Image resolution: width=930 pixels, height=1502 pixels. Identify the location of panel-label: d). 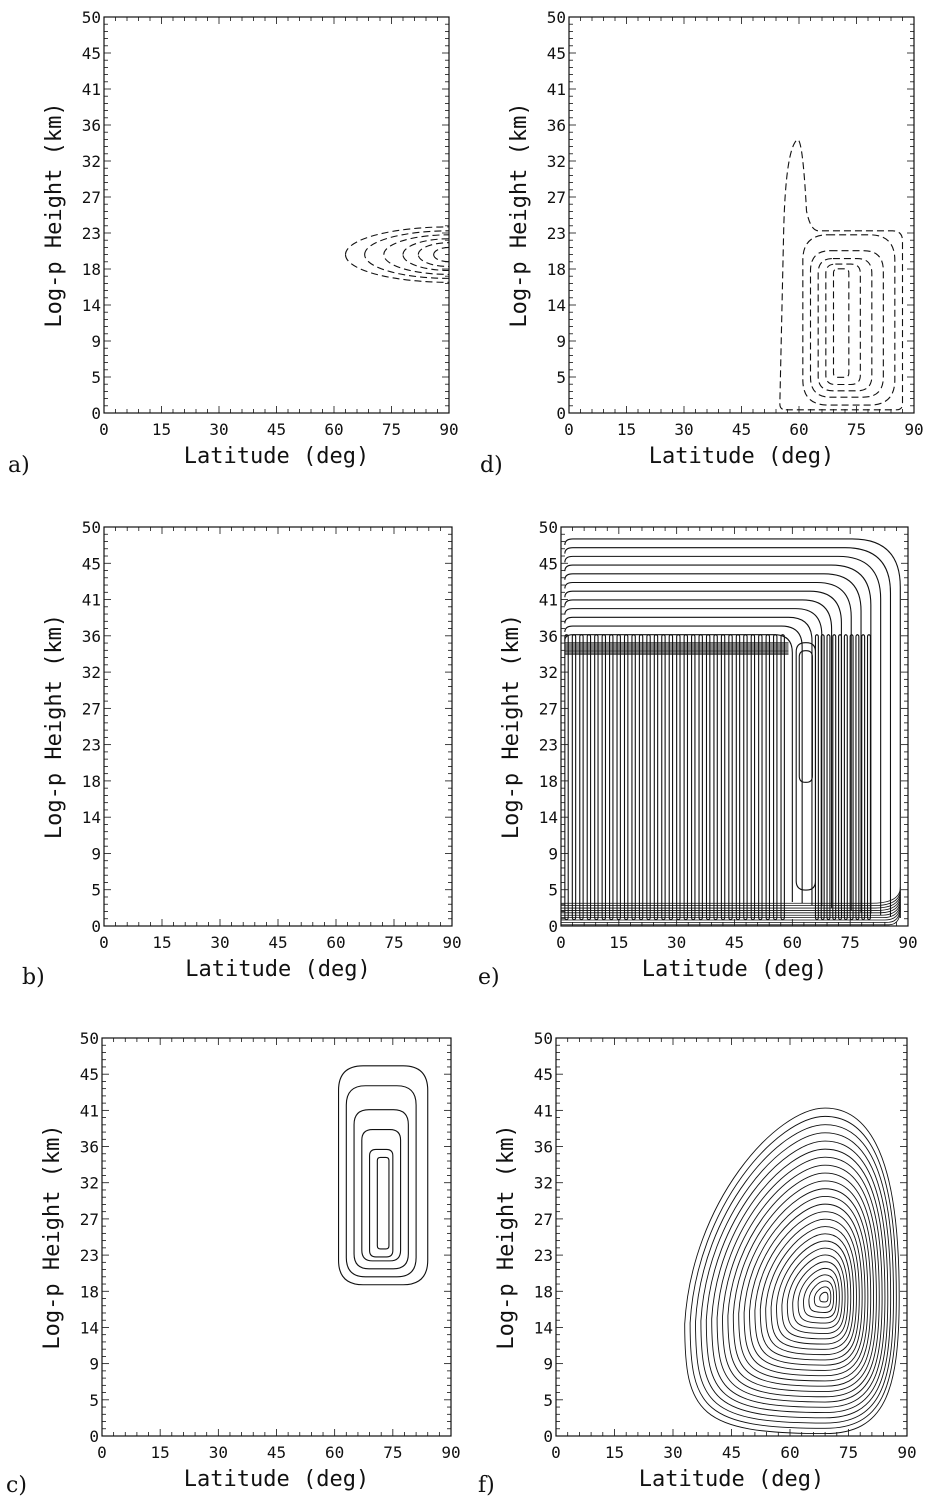
(491, 465).